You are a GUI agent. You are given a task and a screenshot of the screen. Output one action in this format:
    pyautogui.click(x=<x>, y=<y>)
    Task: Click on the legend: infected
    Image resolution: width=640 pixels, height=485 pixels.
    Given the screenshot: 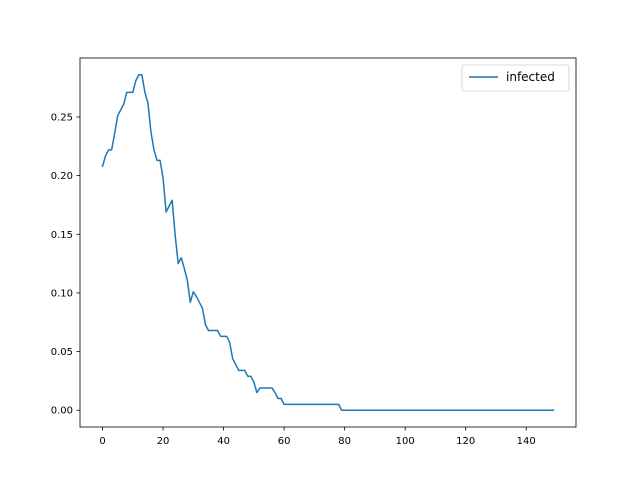 What is the action you would take?
    pyautogui.click(x=515, y=78)
    